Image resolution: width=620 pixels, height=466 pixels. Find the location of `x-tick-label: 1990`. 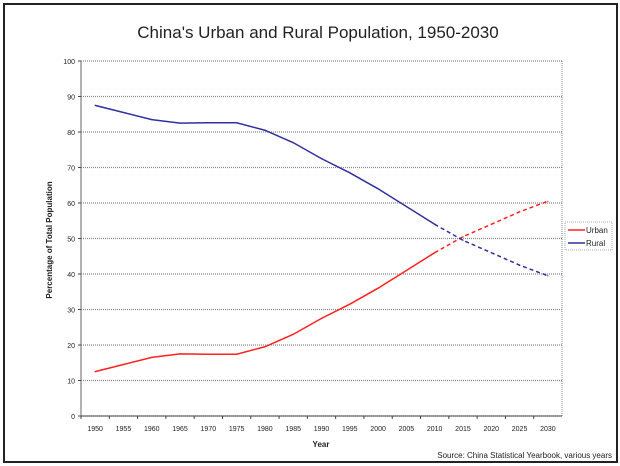

x-tick-label: 1990 is located at coordinates (322, 429).